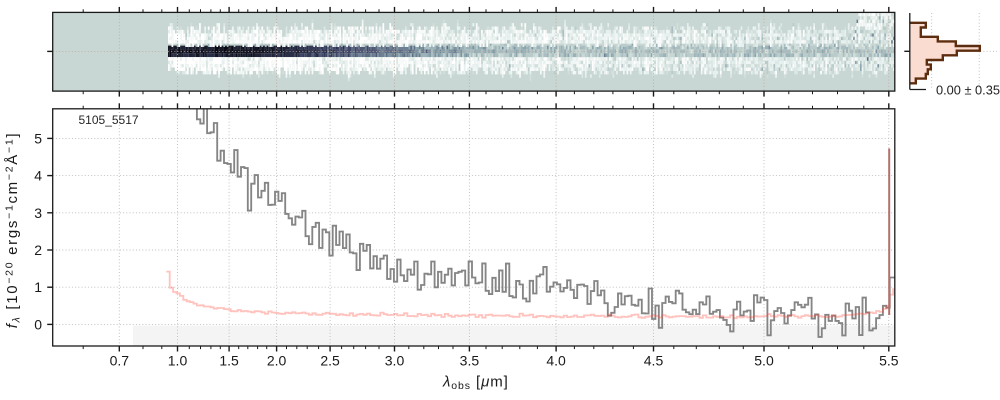 Image resolution: width=1000 pixels, height=400 pixels. What do you see at coordinates (330, 361) in the screenshot?
I see `svg-text: 2.5` at bounding box center [330, 361].